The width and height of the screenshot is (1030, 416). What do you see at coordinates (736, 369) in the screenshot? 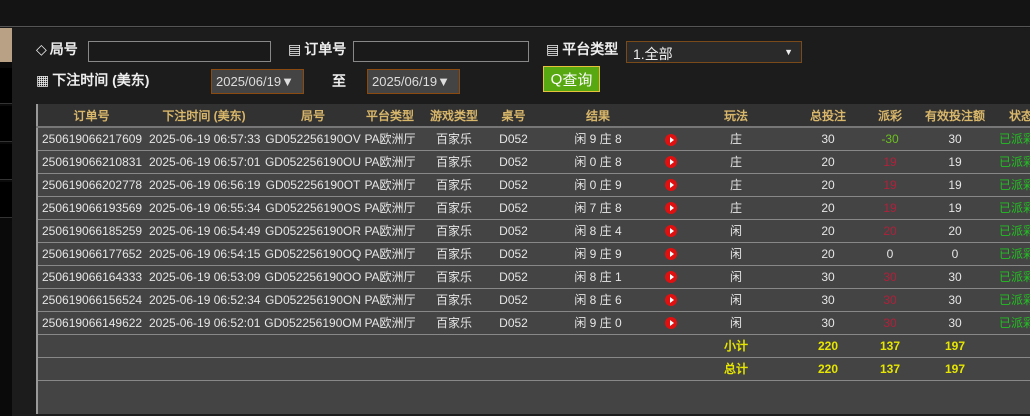
I see `sum-label: 总计` at bounding box center [736, 369].